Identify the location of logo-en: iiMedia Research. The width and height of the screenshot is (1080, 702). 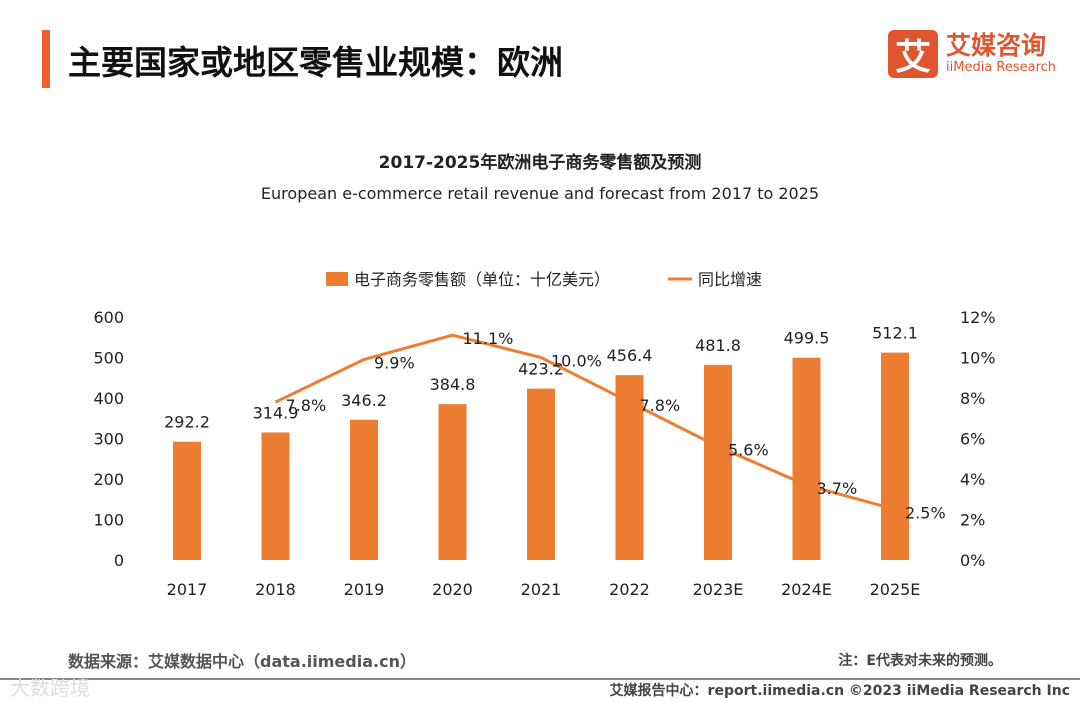
(1001, 67).